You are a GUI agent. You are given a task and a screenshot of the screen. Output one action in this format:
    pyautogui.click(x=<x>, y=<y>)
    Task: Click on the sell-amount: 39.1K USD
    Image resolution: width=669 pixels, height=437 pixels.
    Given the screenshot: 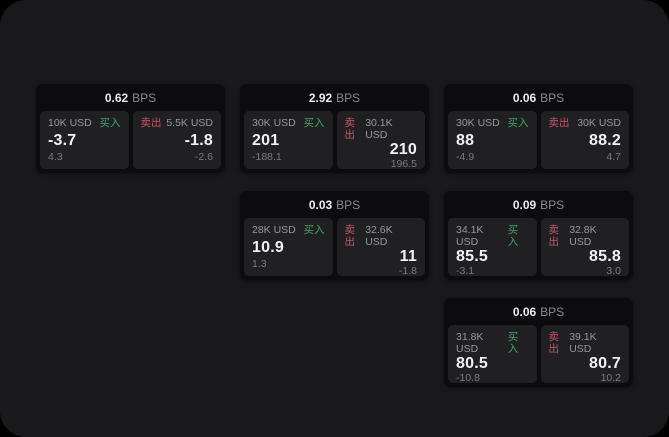 What is the action you would take?
    pyautogui.click(x=583, y=343)
    